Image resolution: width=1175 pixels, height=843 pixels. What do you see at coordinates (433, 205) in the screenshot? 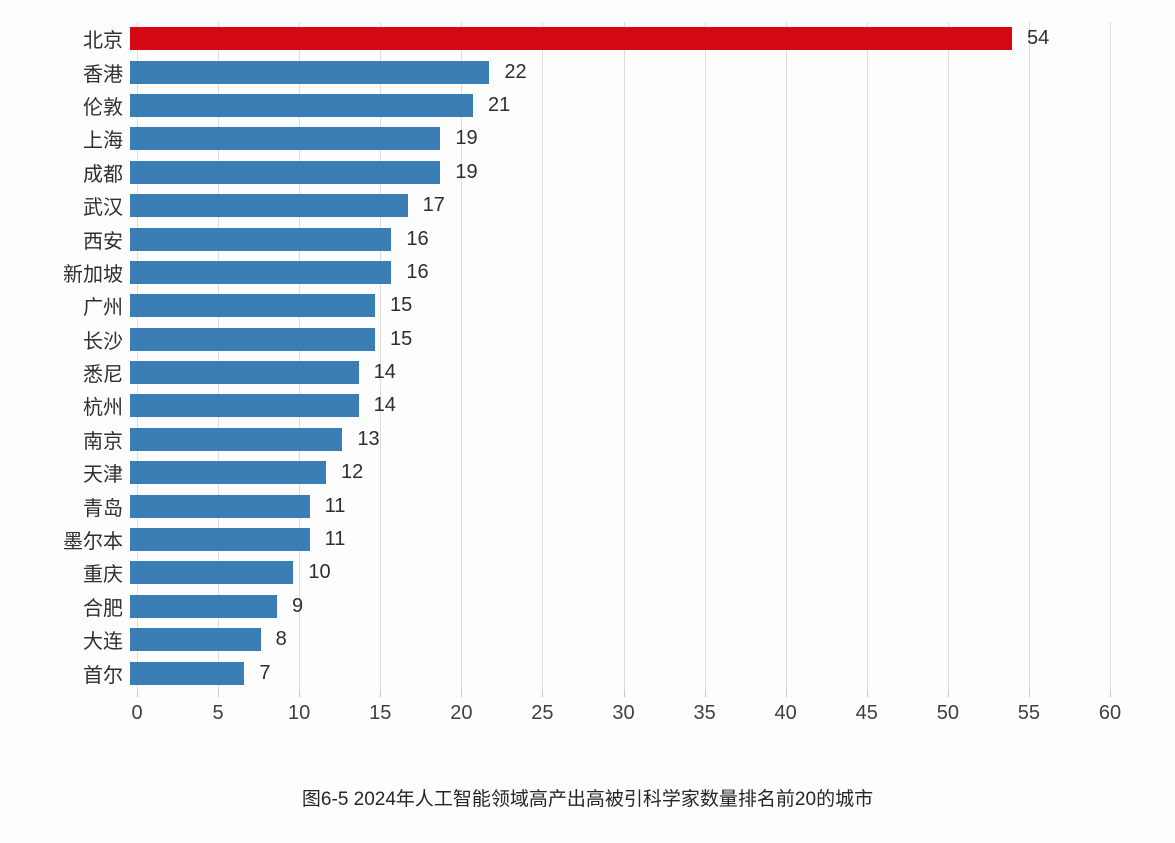
I see `bar-value-label: 17` at bounding box center [433, 205].